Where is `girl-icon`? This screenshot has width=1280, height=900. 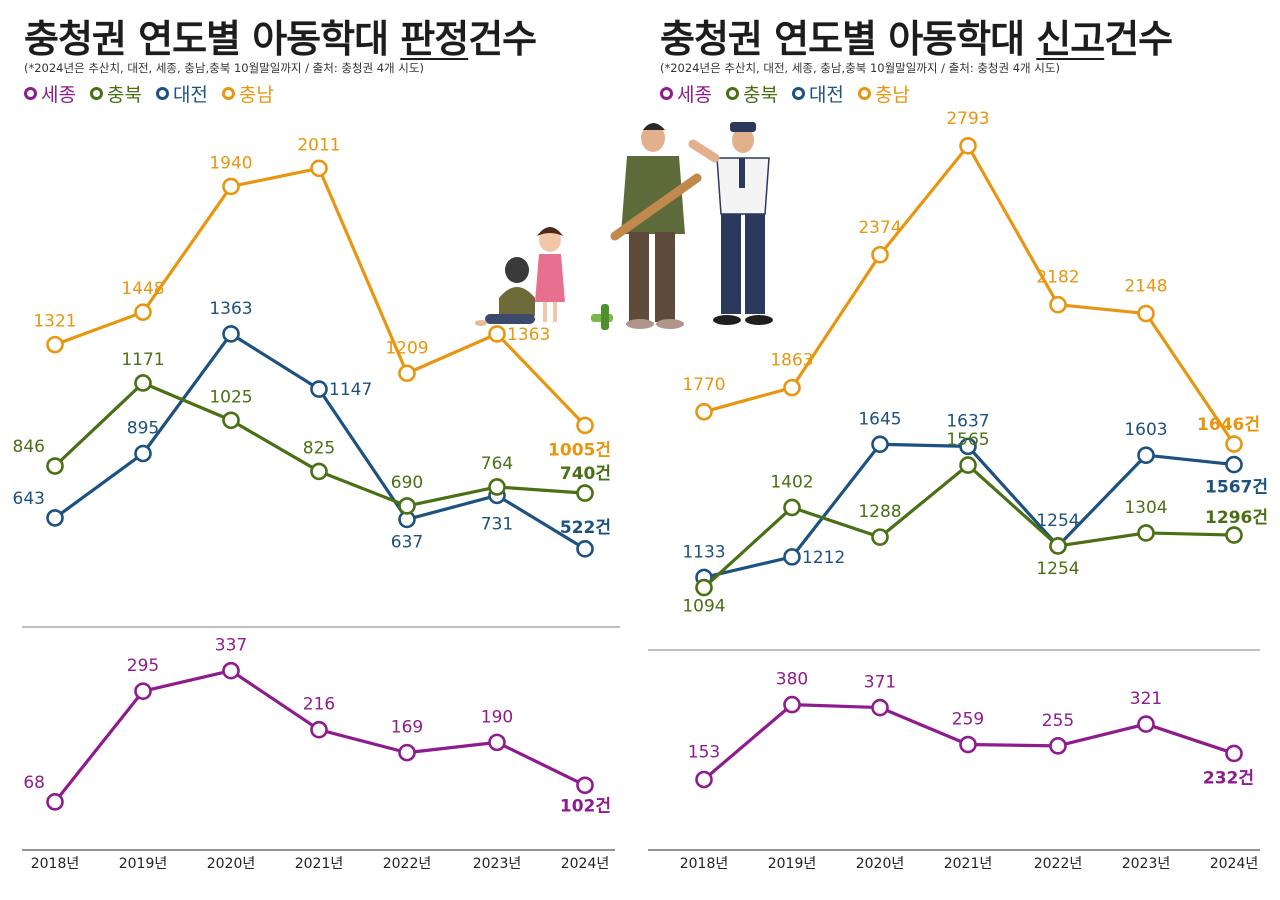 girl-icon is located at coordinates (550, 274).